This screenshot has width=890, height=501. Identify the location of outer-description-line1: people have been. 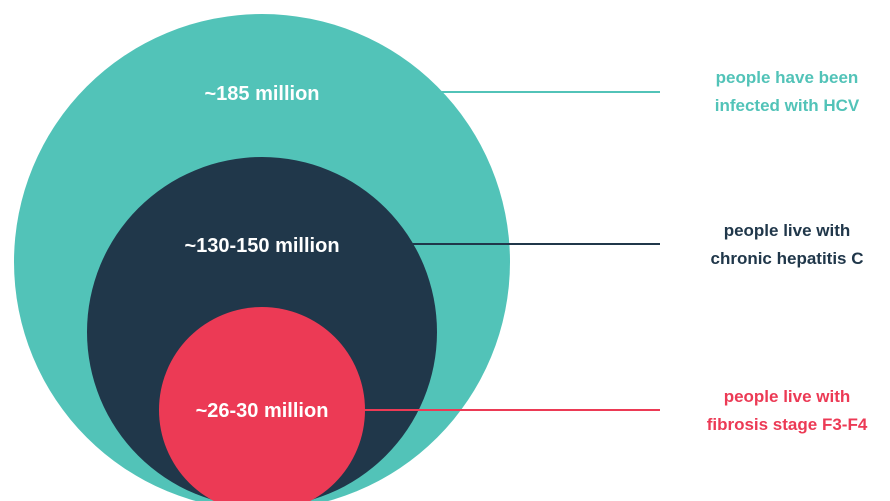
(787, 77).